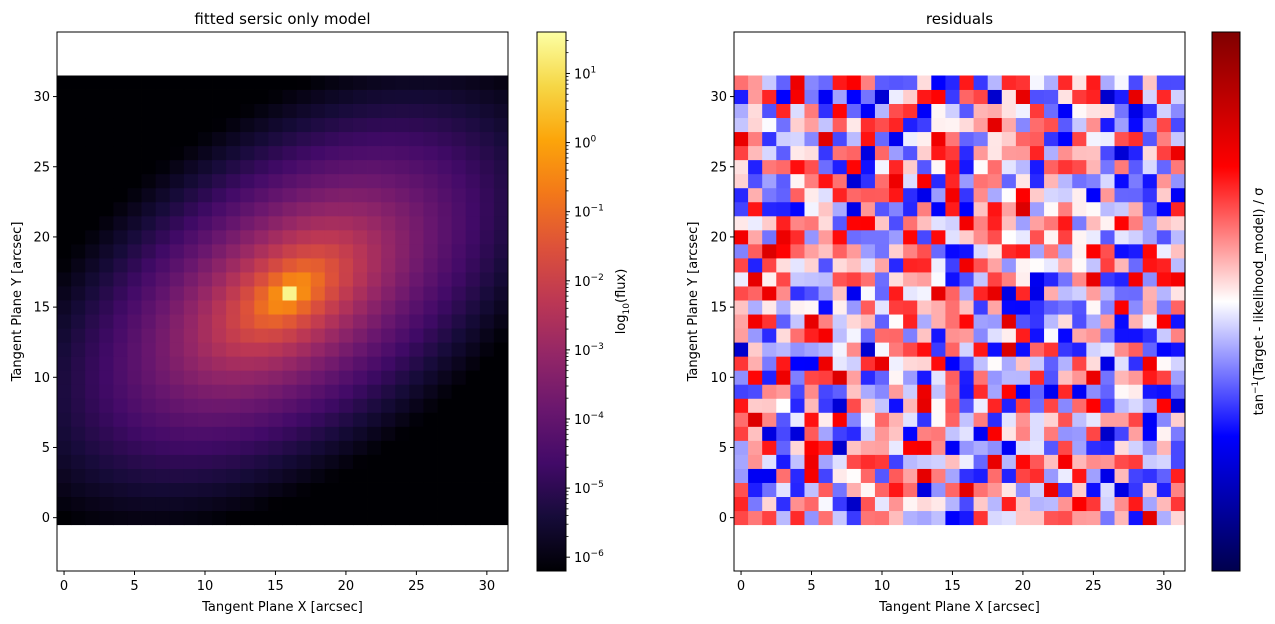 Image resolution: width=1275 pixels, height=624 pixels. Describe the element at coordinates (282, 19) in the screenshot. I see `model-chart-title: fitted sersic only model` at that location.